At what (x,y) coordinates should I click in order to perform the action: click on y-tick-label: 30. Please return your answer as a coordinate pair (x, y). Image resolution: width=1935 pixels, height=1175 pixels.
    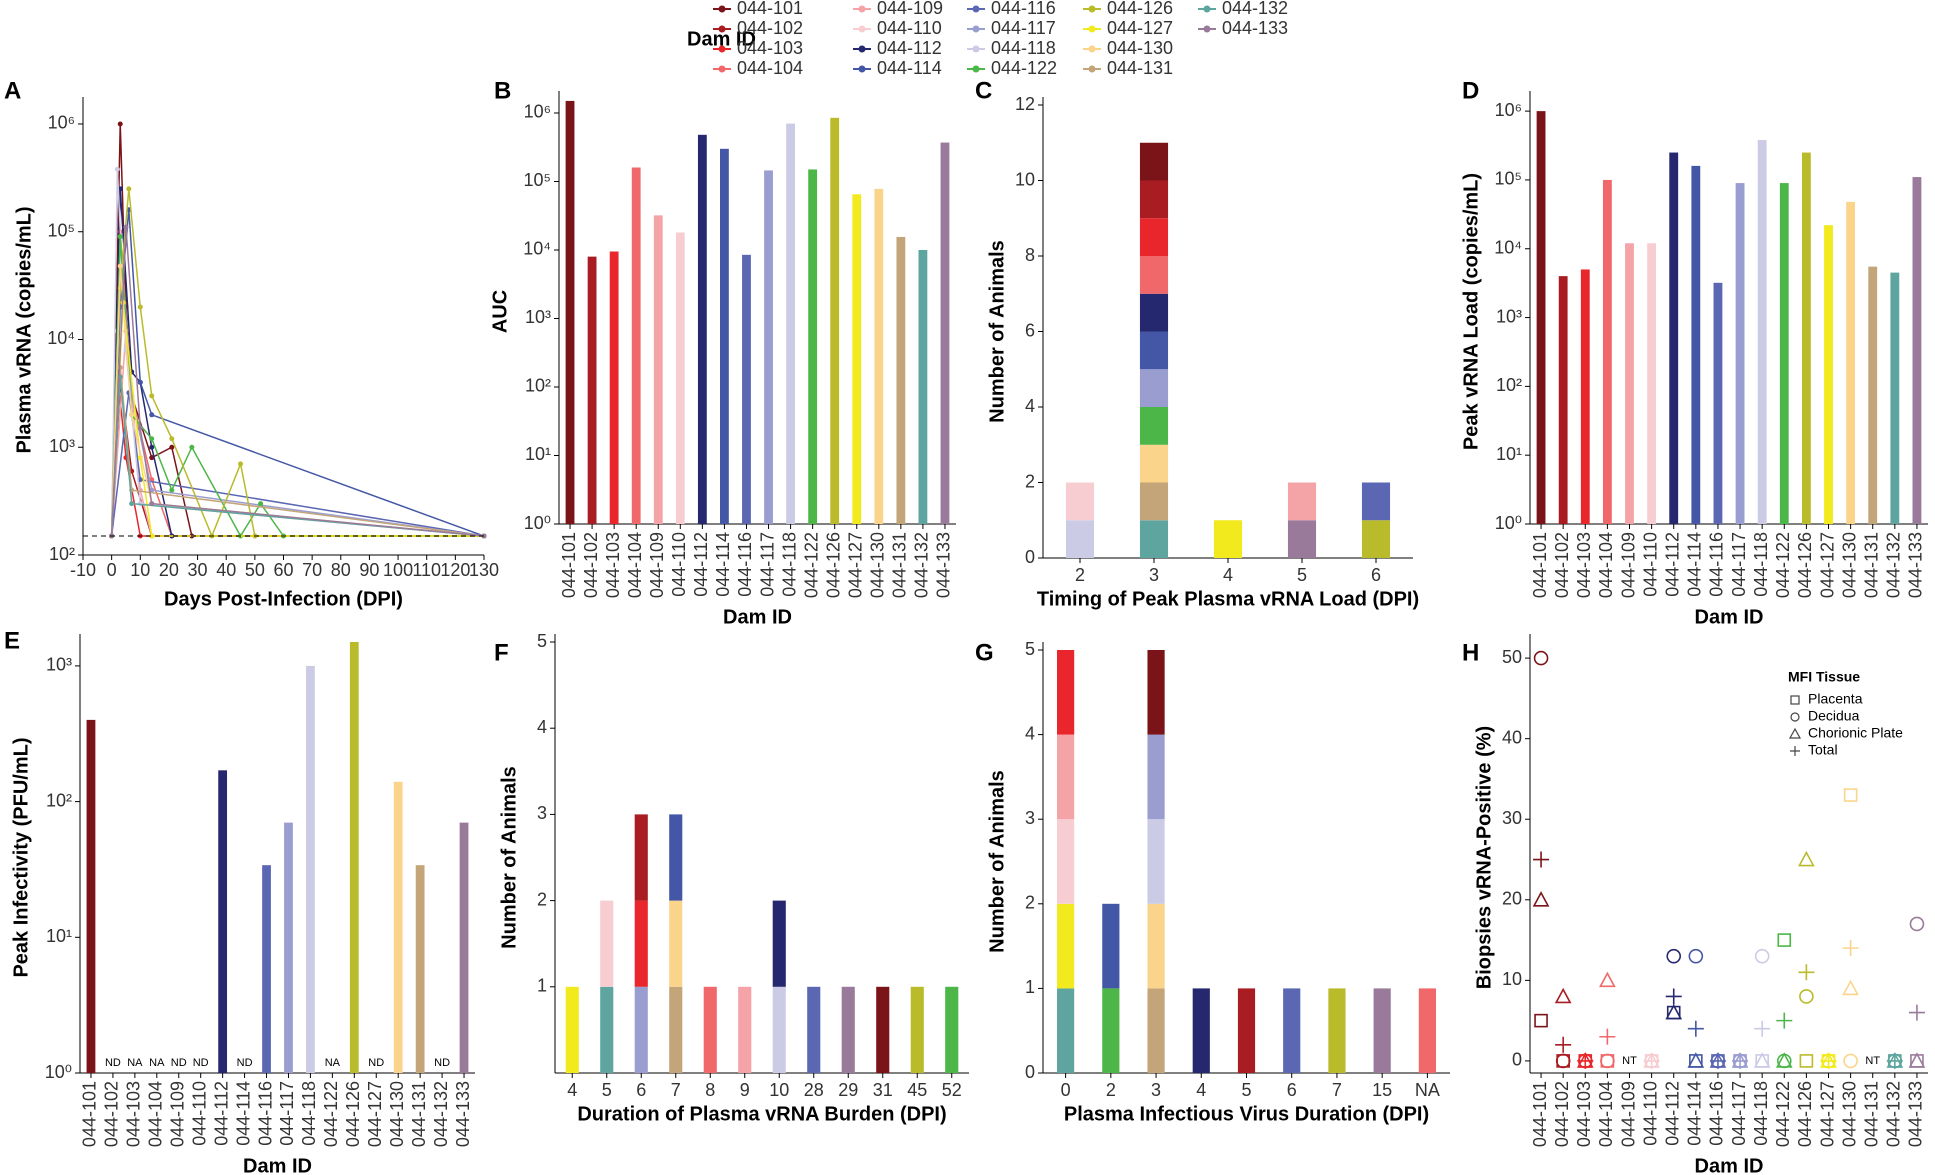
    Looking at the image, I should click on (1512, 818).